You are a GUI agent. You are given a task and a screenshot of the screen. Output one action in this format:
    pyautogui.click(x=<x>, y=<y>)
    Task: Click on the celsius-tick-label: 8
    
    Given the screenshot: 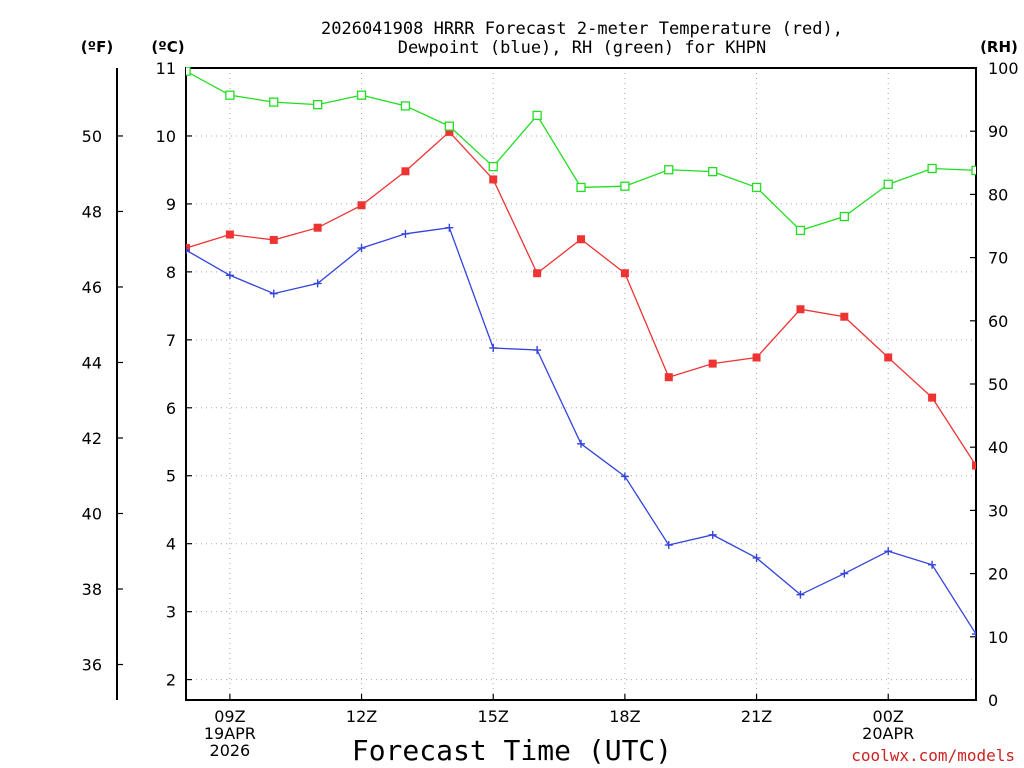 What is the action you would take?
    pyautogui.click(x=171, y=272)
    